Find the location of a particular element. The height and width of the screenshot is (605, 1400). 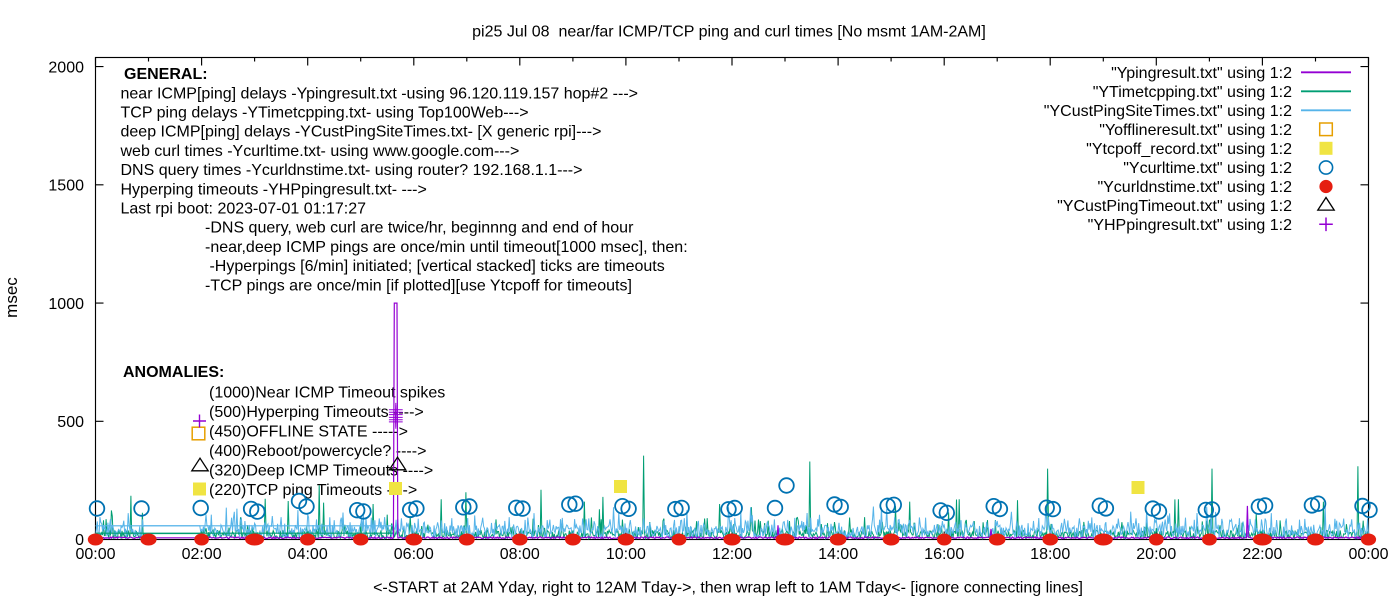

svg-text: 08:00 is located at coordinates (520, 554).